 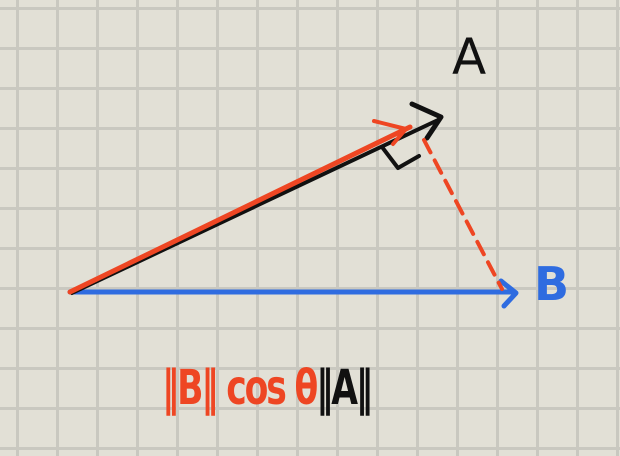 I want to click on vector-b-label: B, so click(x=551, y=284).